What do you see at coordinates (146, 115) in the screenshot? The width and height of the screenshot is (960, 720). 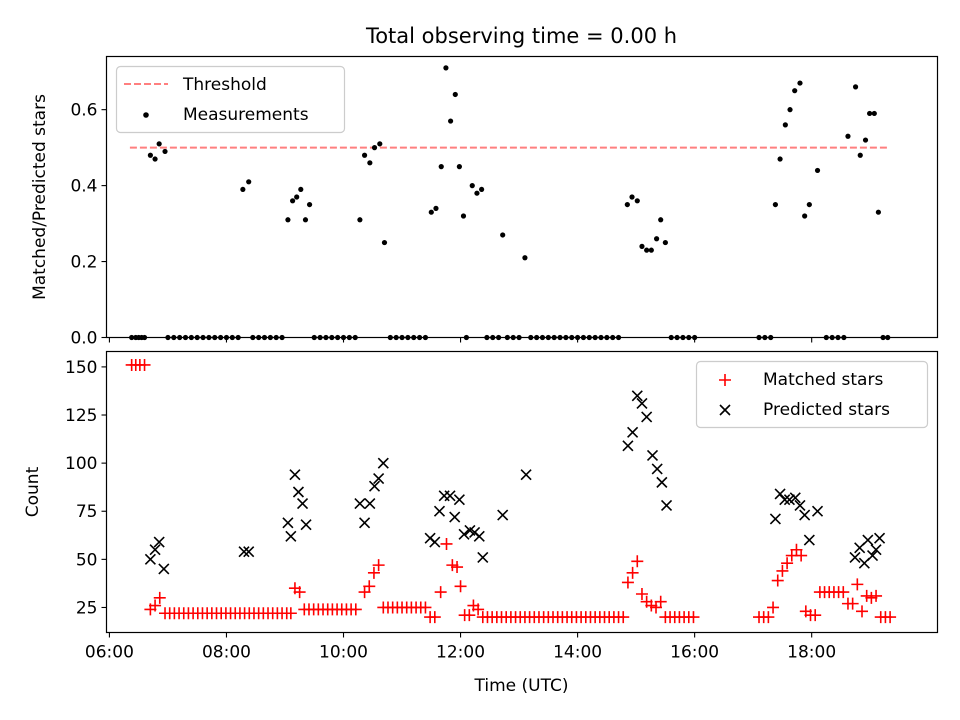 I see `measurements-legend-swatch` at bounding box center [146, 115].